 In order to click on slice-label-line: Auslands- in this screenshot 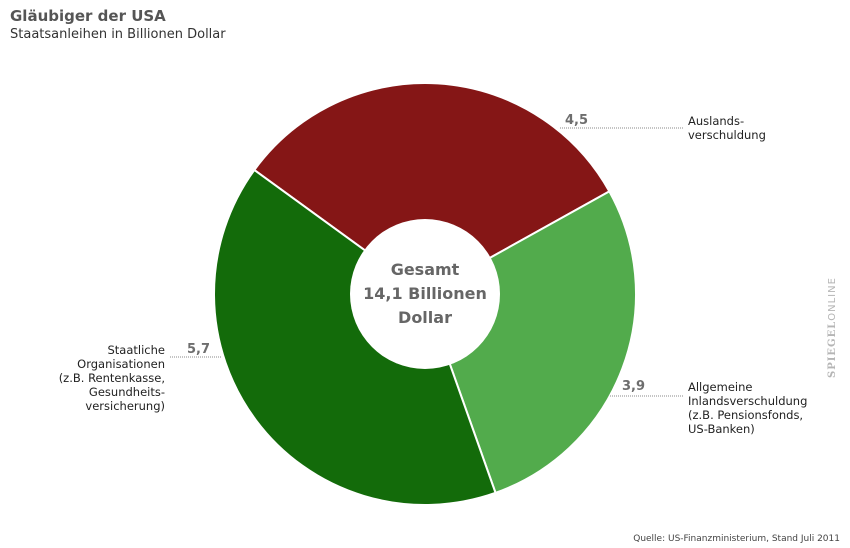, I will do `click(716, 121)`.